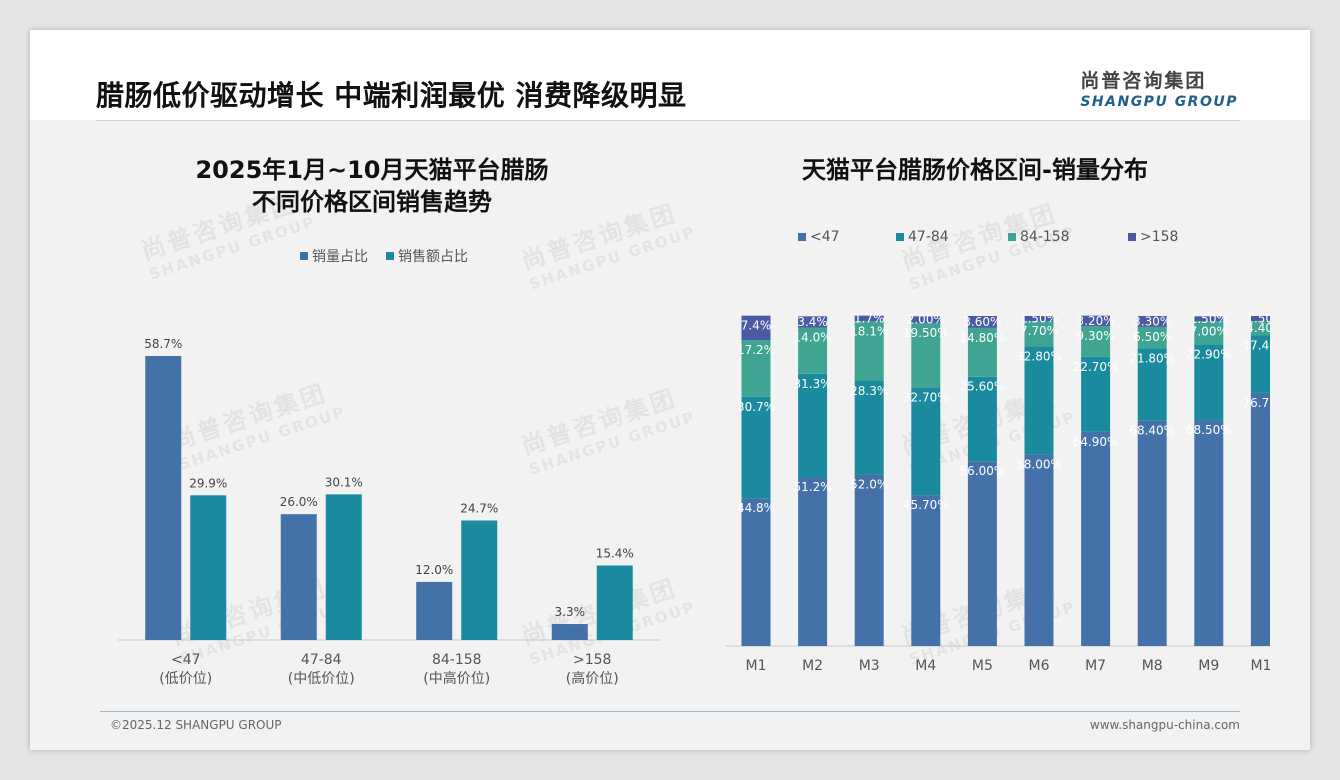 This screenshot has width=1340, height=780. Describe the element at coordinates (983, 338) in the screenshot. I see `segment-value-label: 14.80%` at that location.